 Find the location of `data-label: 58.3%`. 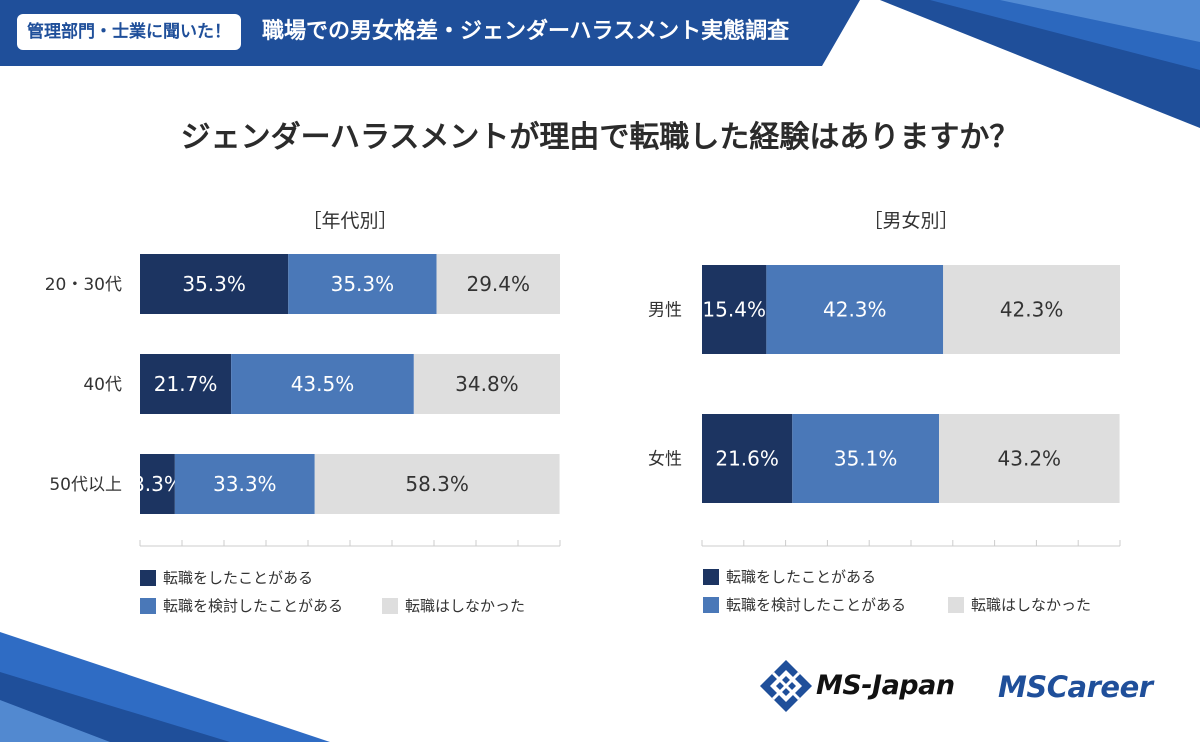

data-label: 58.3% is located at coordinates (437, 484).